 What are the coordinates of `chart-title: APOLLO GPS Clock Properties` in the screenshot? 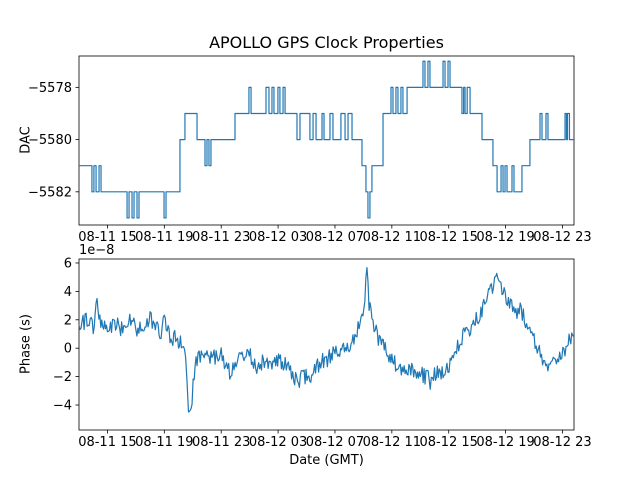 It's located at (326, 42).